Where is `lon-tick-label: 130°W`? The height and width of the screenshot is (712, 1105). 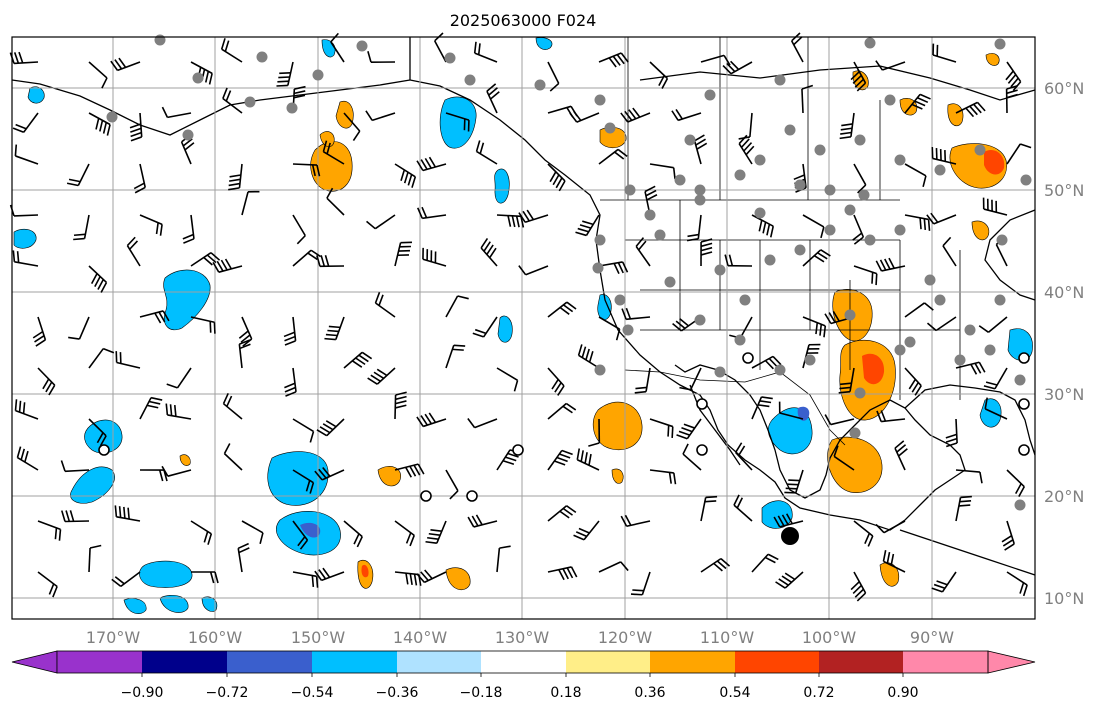 lon-tick-label: 130°W is located at coordinates (522, 637).